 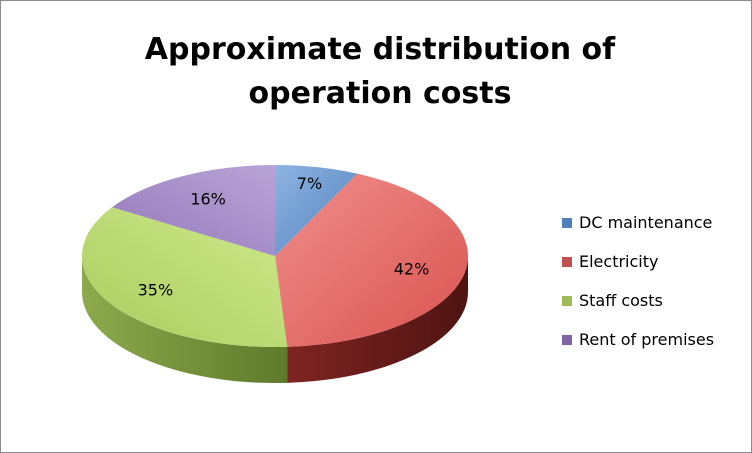 I want to click on legend-item-dc-maintenance: DC maintenance, so click(x=655, y=222).